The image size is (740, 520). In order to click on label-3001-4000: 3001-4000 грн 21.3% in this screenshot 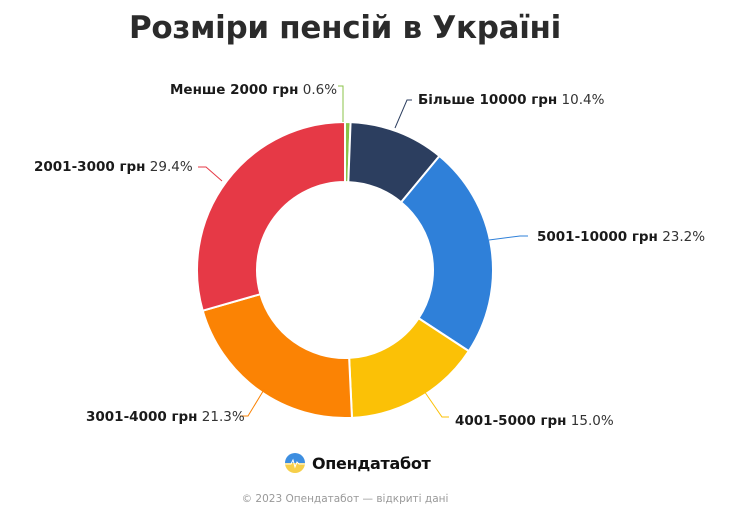, I will do `click(165, 417)`.